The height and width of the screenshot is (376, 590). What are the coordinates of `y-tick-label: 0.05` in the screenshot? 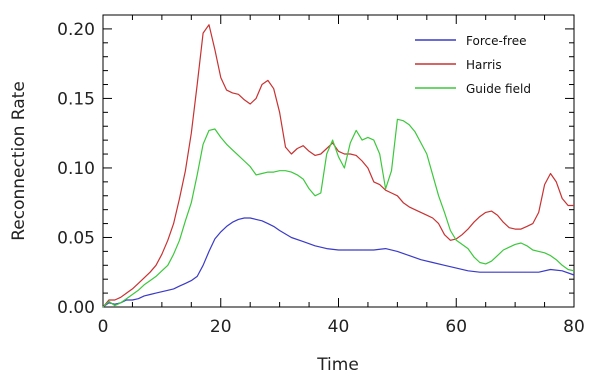 It's located at (76, 238).